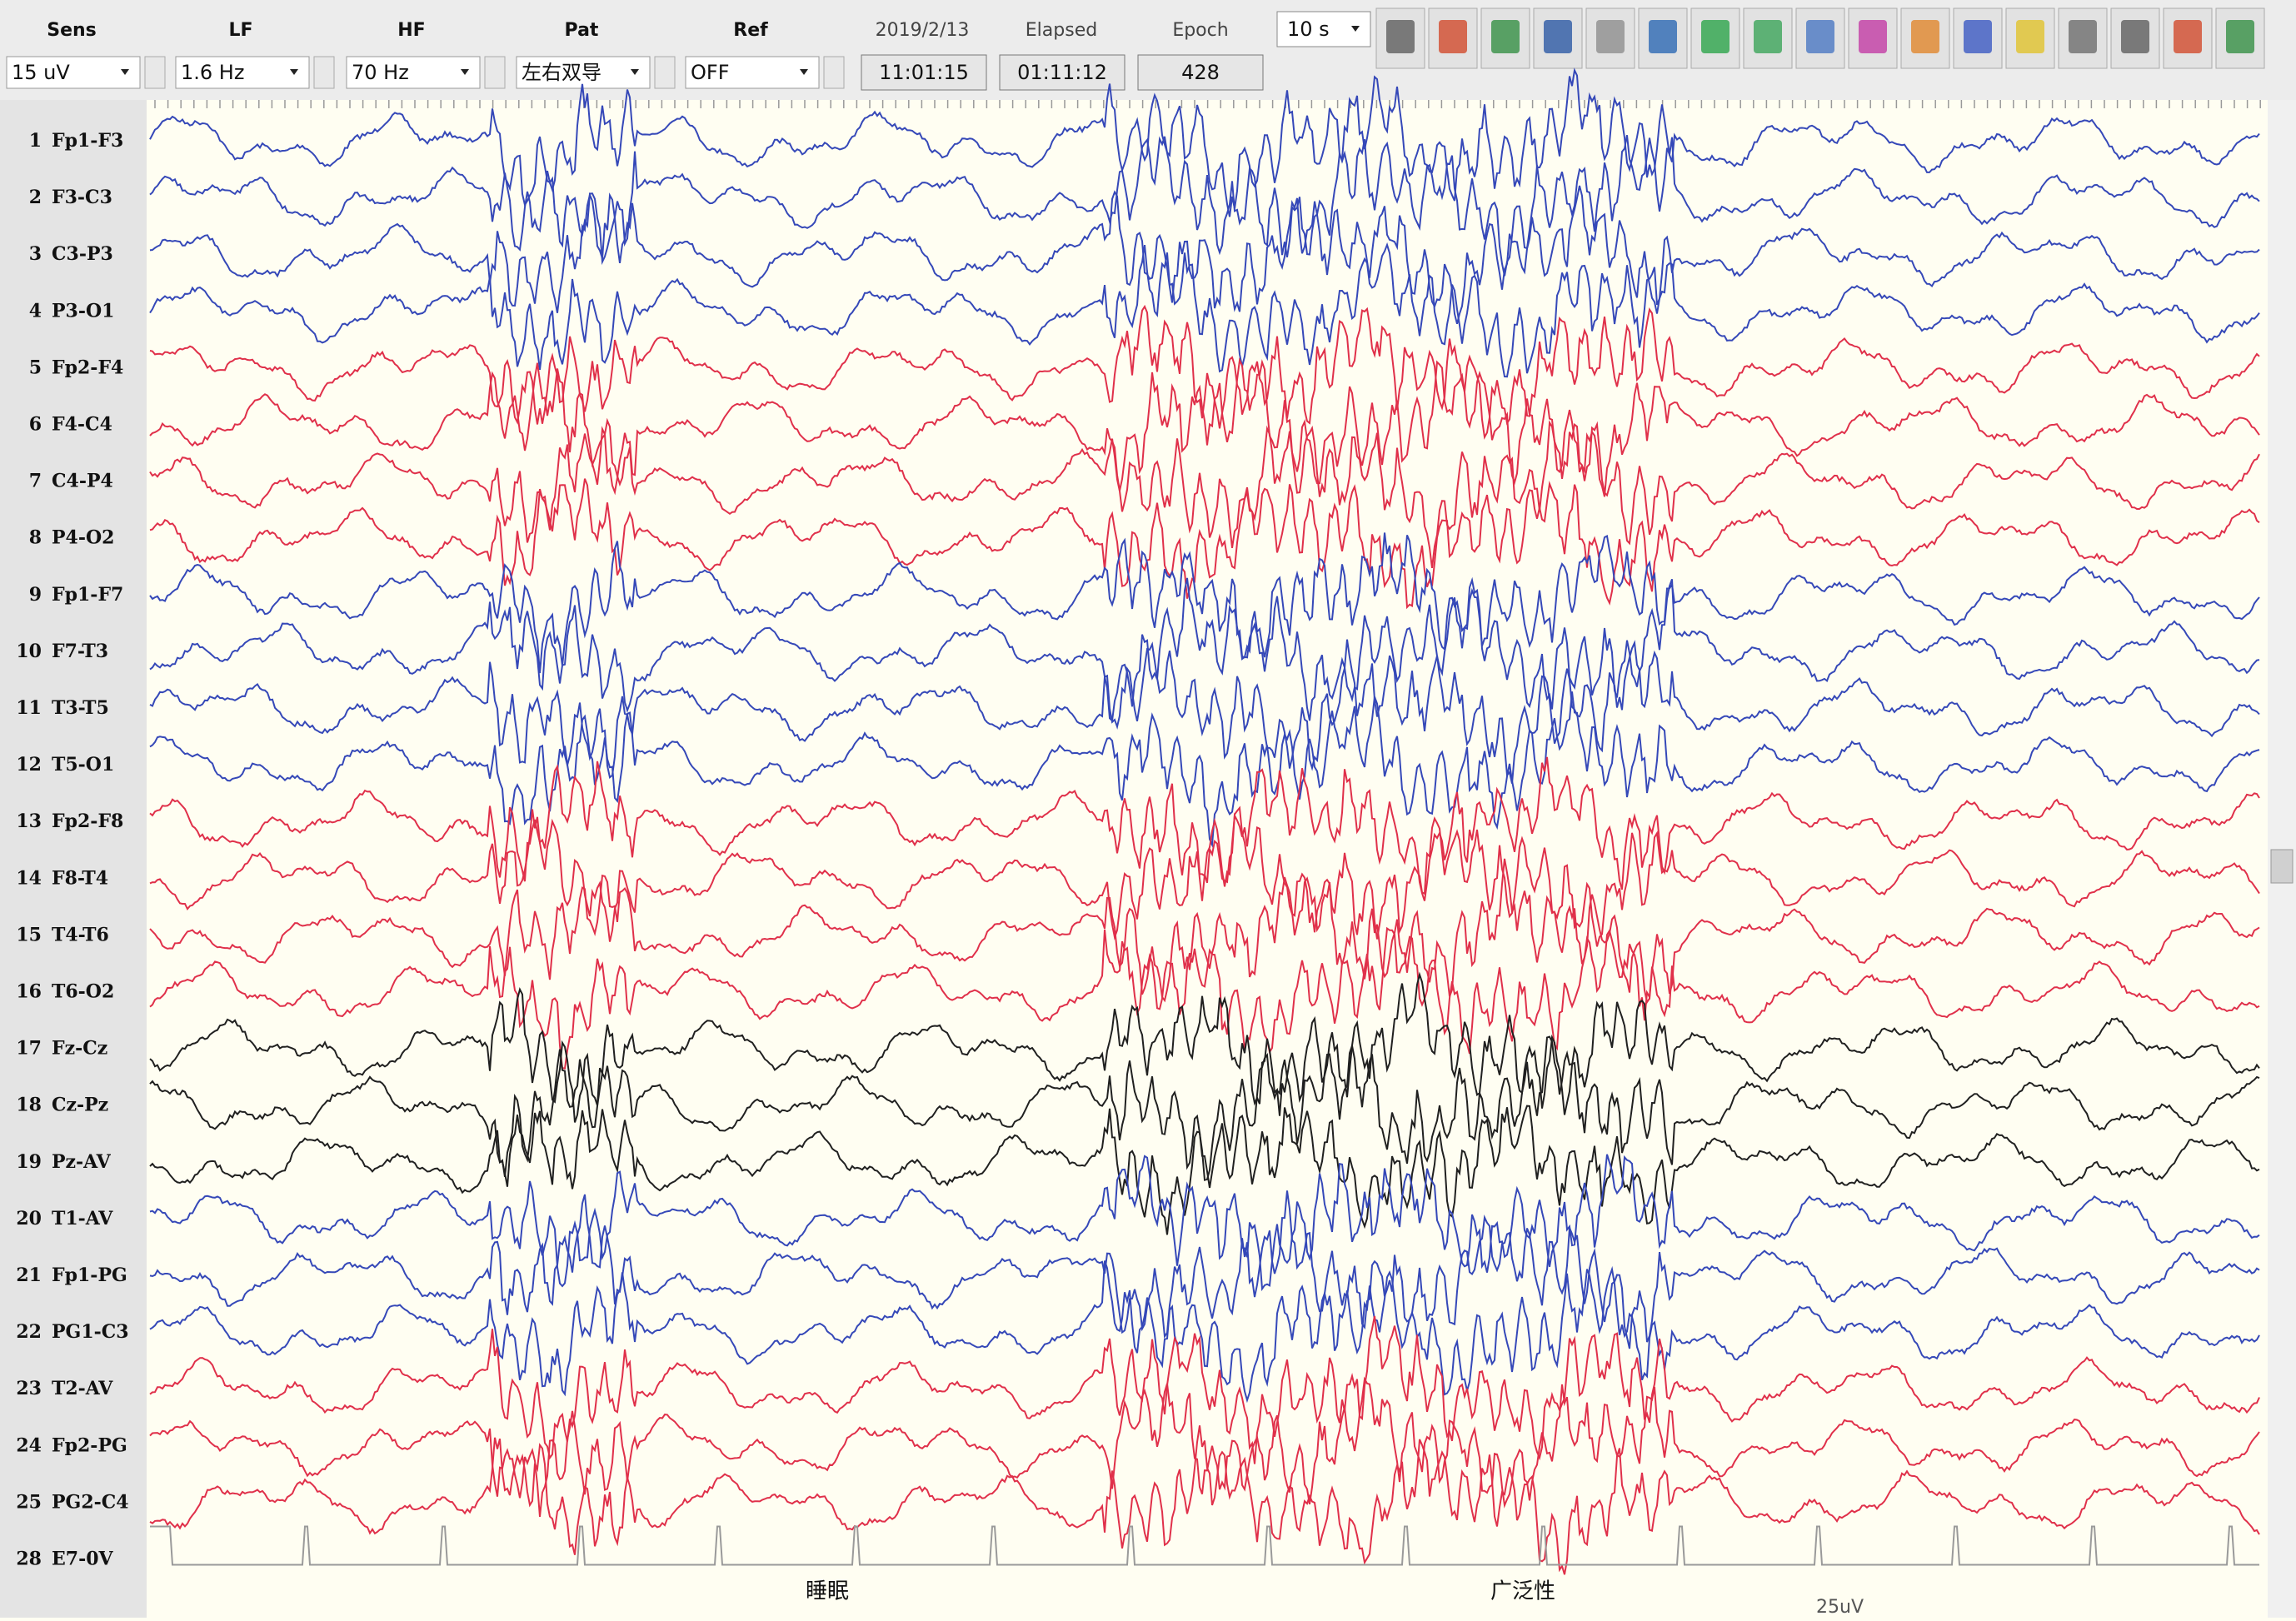 The width and height of the screenshot is (2296, 1621). I want to click on tool-button, so click(1925, 38).